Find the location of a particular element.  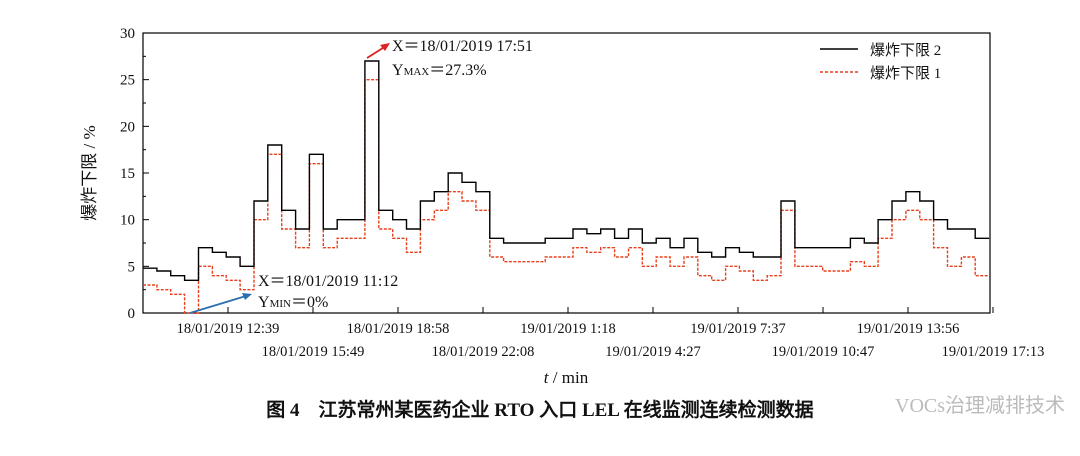

x-tick-label: 18/01/2019 15:49 is located at coordinates (313, 352).